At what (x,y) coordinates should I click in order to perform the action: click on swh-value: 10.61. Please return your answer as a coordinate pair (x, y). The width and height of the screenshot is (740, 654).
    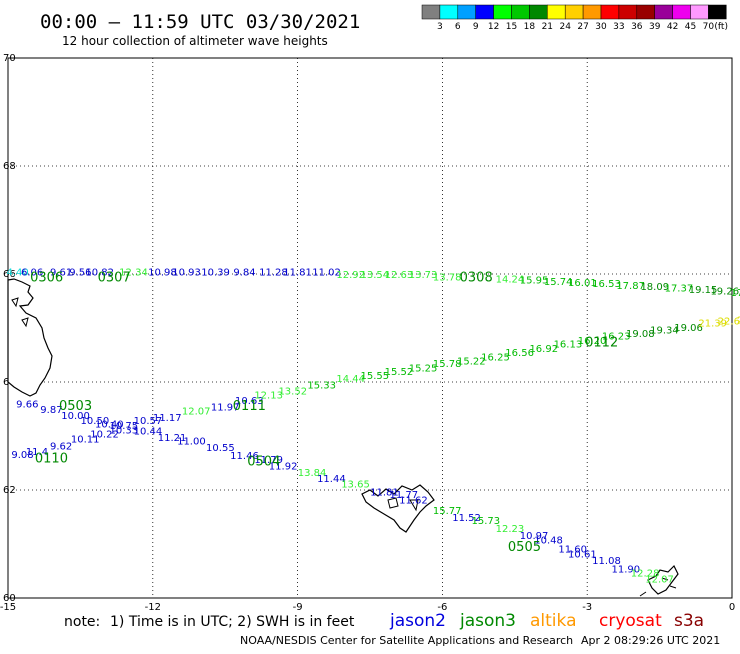
    Looking at the image, I should click on (582, 555).